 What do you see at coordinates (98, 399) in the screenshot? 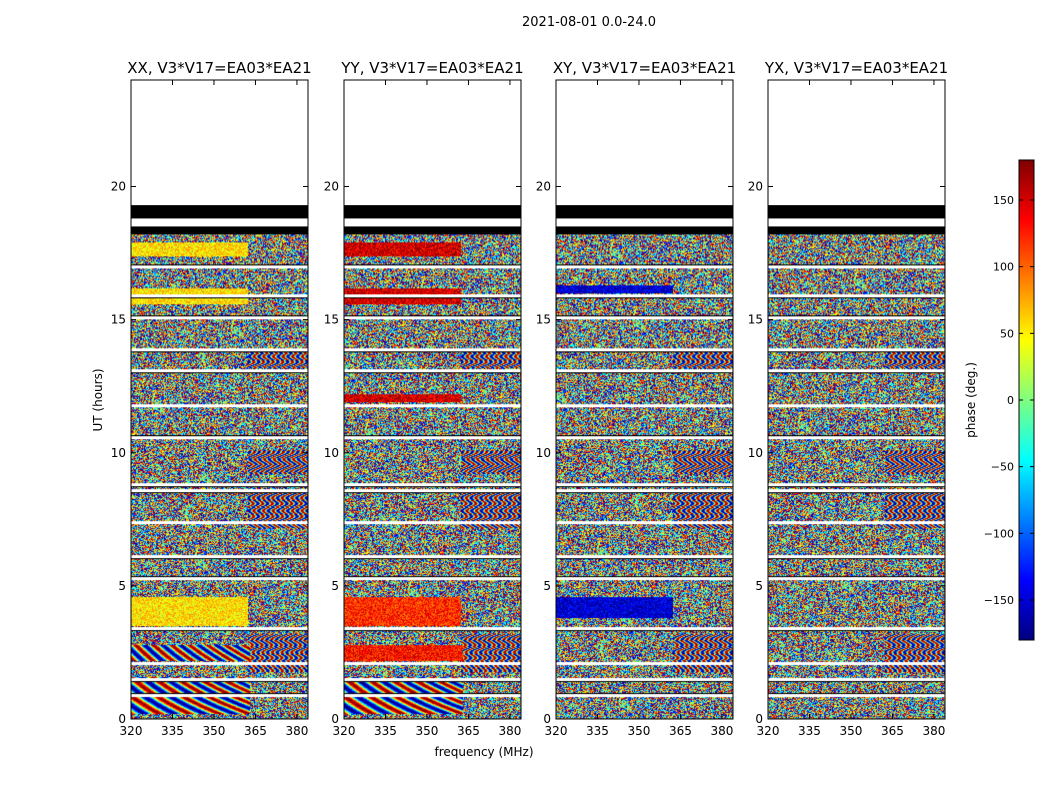
I see `y-axis-label: UT (hours)` at bounding box center [98, 399].